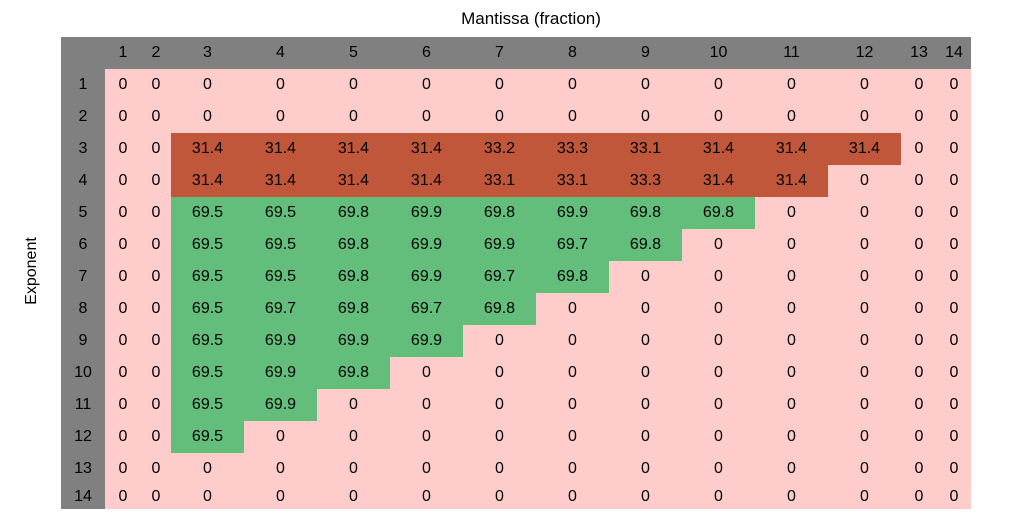 This screenshot has width=1011, height=529. I want to click on row-header: 11, so click(83, 405).